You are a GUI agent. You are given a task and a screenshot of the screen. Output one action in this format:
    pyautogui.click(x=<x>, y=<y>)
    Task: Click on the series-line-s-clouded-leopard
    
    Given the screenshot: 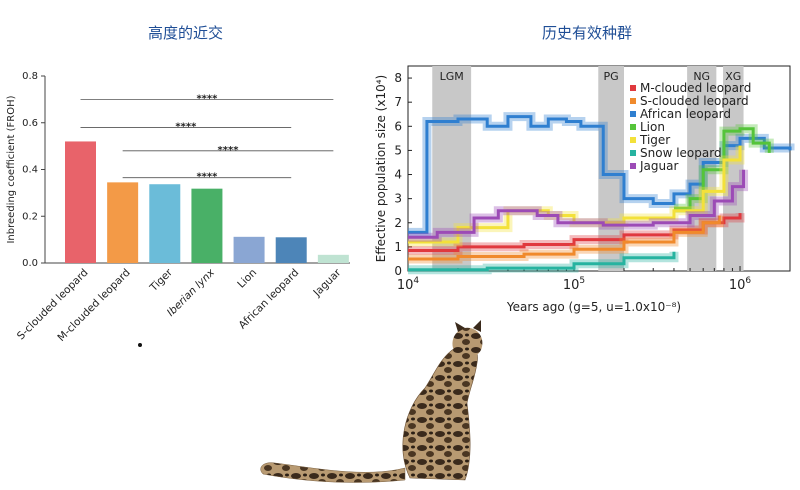 What is the action you would take?
    pyautogui.click(x=564, y=238)
    